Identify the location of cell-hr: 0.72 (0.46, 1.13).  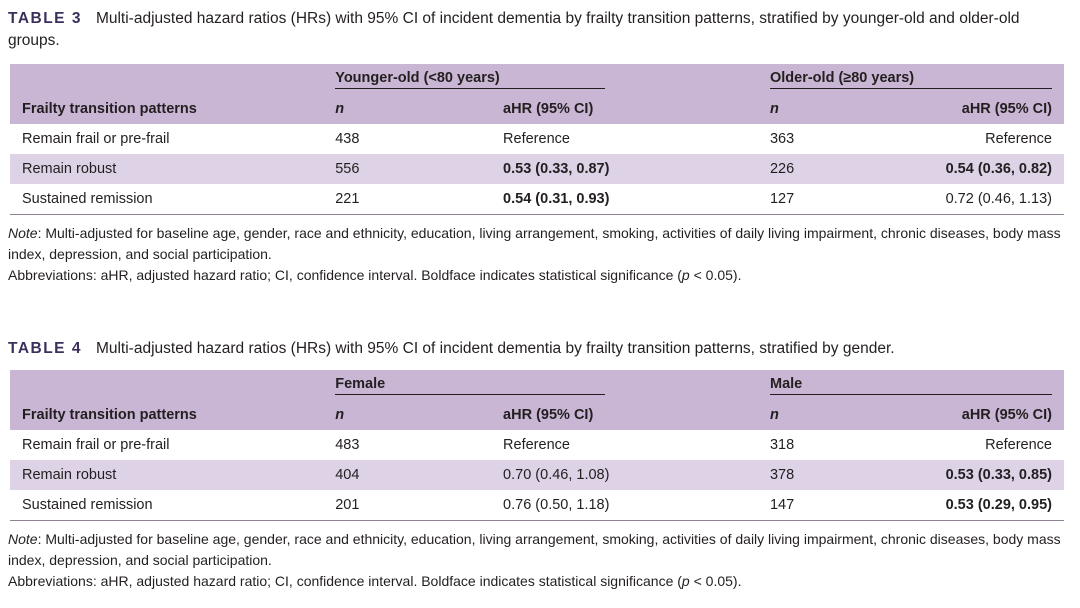
(992, 199).